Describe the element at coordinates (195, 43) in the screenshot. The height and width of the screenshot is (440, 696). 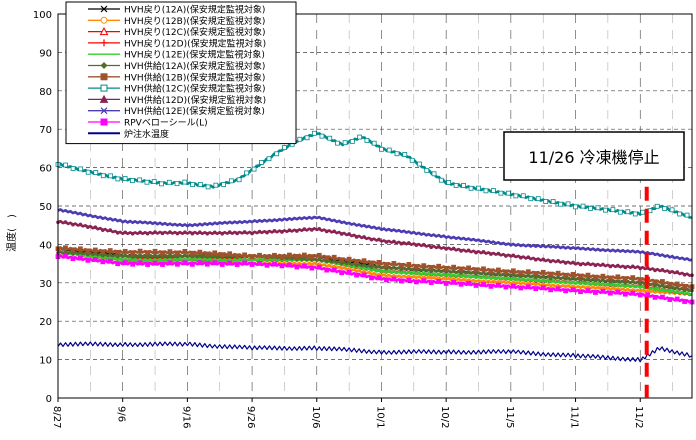
I see `legend-label: HVH戻り(12D)(保安規定監視対象)` at that location.